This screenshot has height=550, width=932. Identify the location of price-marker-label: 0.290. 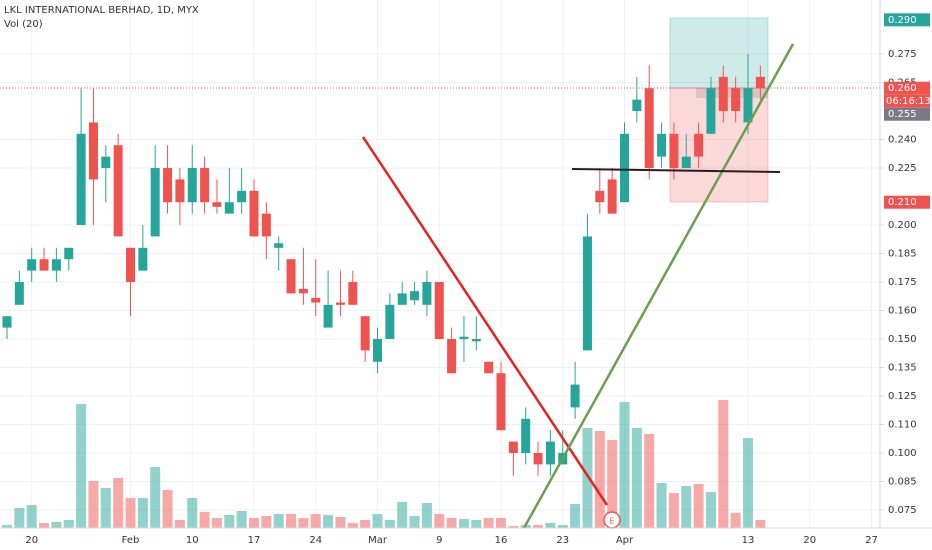
(902, 20).